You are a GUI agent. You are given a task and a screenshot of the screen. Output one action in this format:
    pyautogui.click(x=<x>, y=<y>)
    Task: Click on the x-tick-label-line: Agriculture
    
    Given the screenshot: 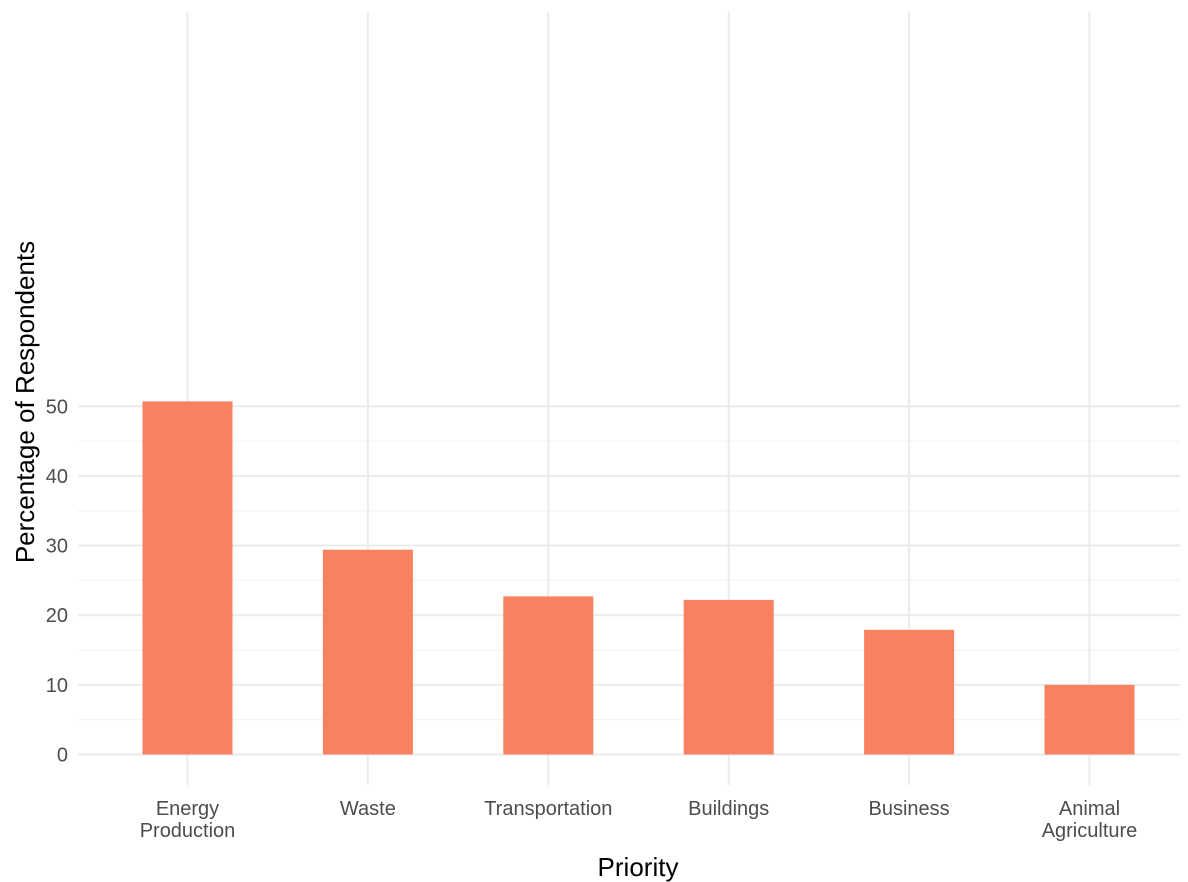 What is the action you would take?
    pyautogui.click(x=1090, y=831)
    